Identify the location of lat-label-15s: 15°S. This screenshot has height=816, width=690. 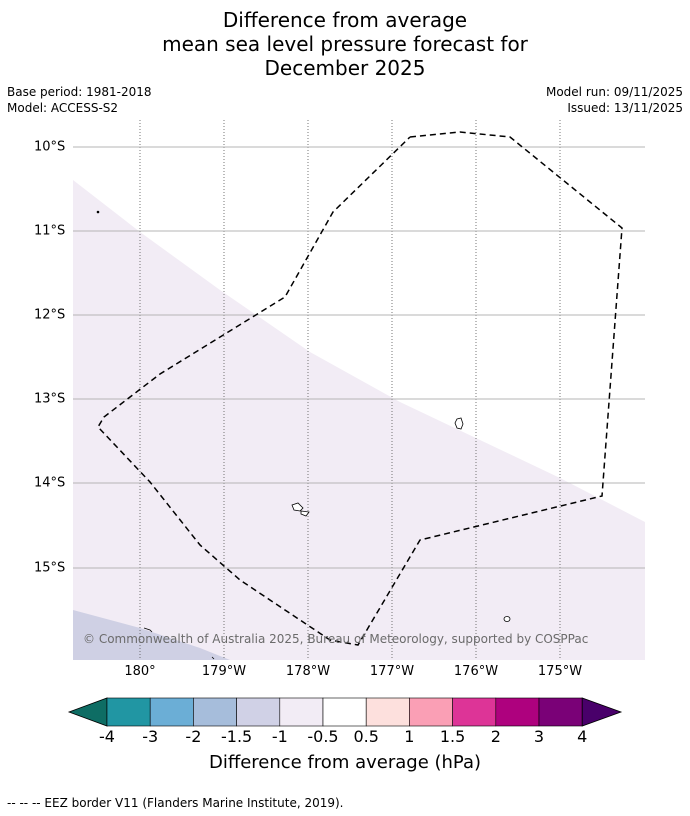
(50, 568).